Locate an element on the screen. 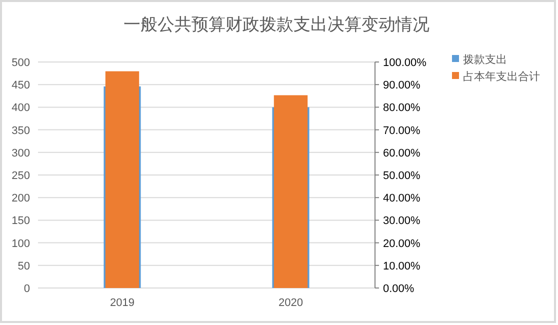 Image resolution: width=558 pixels, height=325 pixels. y2-tick-label: 40.00% is located at coordinates (402, 198).